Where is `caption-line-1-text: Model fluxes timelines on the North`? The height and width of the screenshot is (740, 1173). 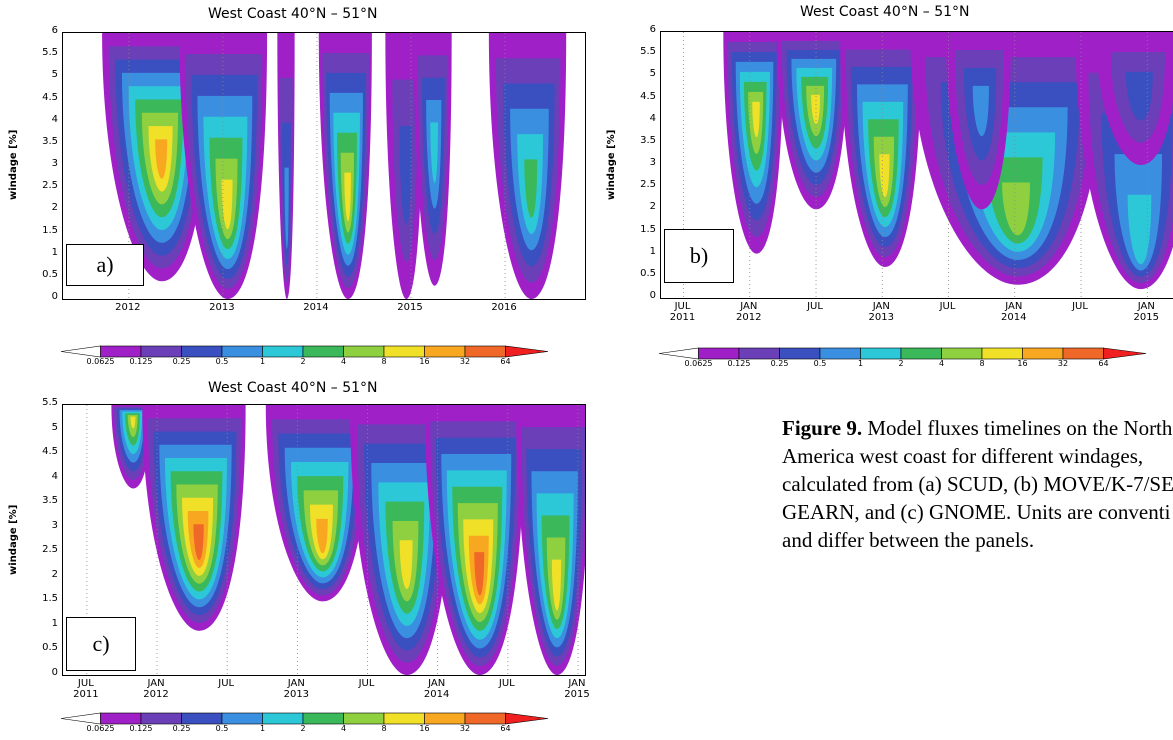 caption-line-1-text: Model fluxes timelines on the North is located at coordinates (1017, 428).